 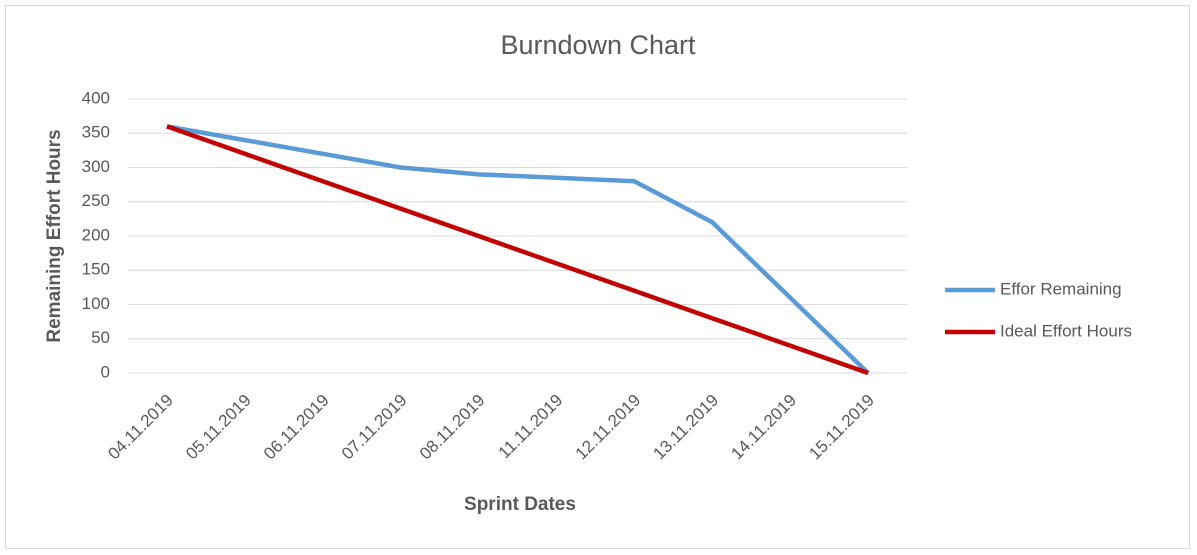 I want to click on y-tick-label: 200, so click(x=96, y=234).